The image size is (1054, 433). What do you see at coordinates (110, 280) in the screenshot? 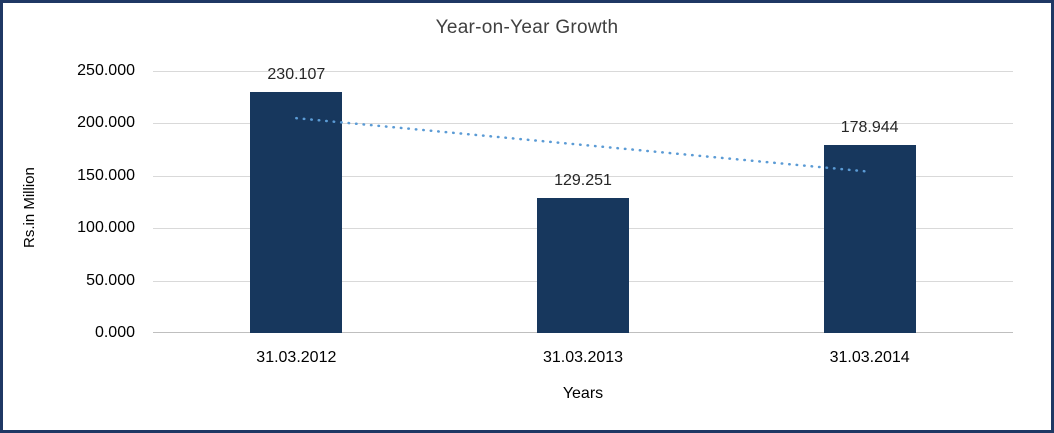
I see `y-tick-label: 50.000` at bounding box center [110, 280].